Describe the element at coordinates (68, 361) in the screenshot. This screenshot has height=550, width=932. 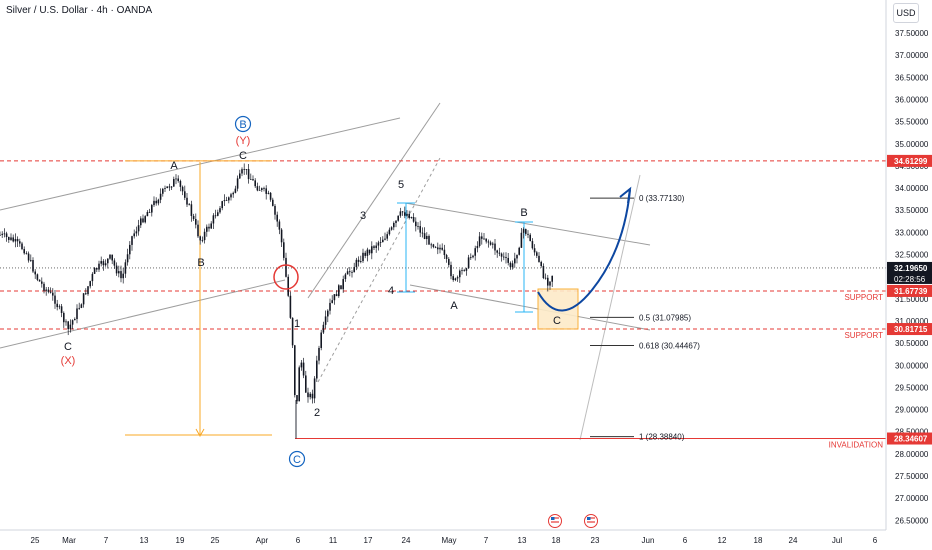
I see `wave-label-x: (X)` at that location.